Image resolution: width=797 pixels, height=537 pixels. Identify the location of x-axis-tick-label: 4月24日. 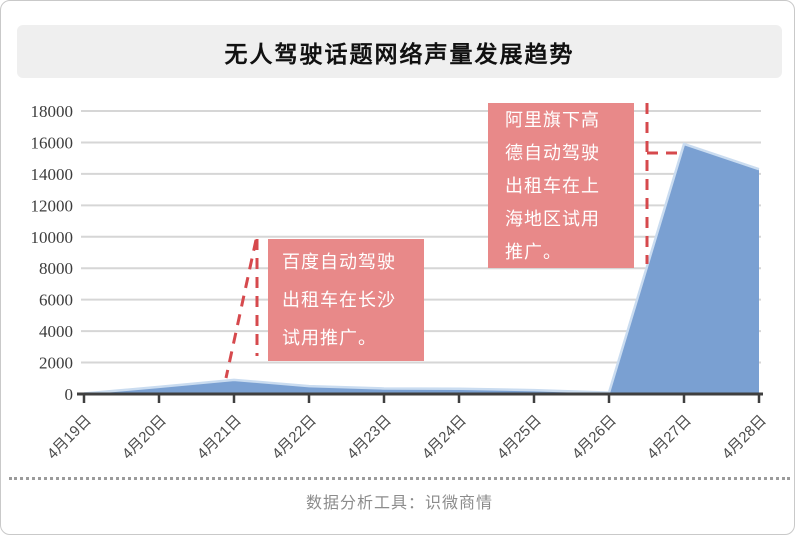
(444, 437).